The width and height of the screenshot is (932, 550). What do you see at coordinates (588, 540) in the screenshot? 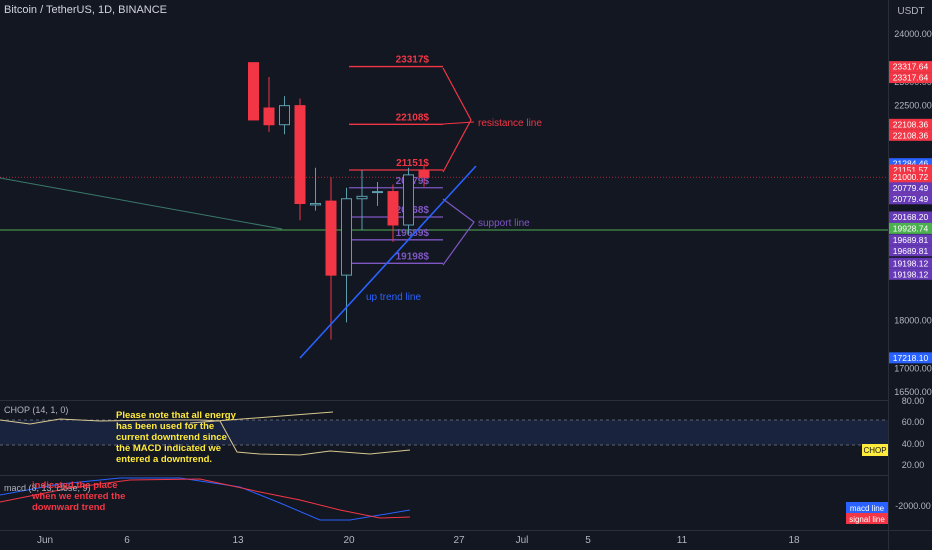
I see `time-label: 5` at bounding box center [588, 540].